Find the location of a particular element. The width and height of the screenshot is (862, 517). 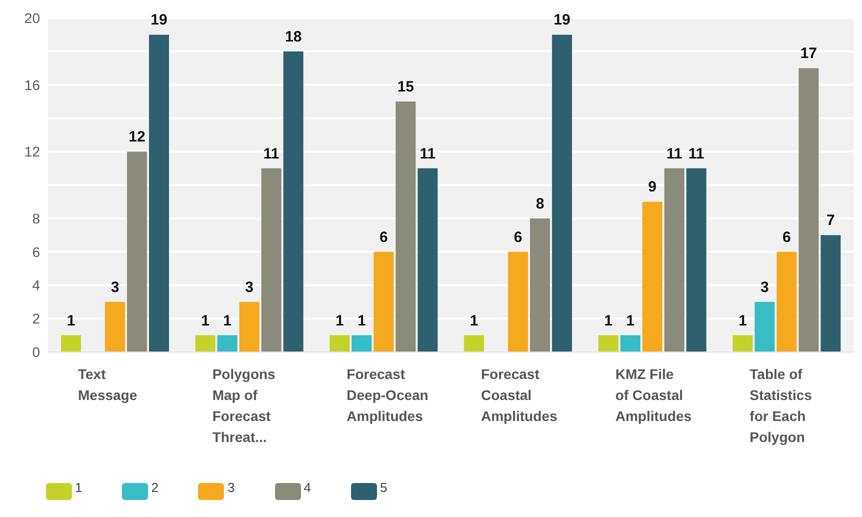

y-tick-label: 16 is located at coordinates (32, 84).